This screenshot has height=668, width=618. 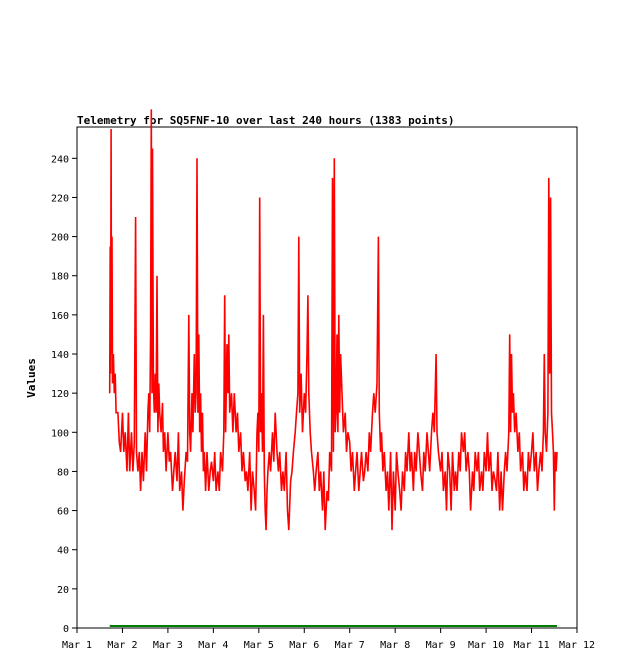 What do you see at coordinates (63, 590) in the screenshot?
I see `y-tick-label: 20` at bounding box center [63, 590].